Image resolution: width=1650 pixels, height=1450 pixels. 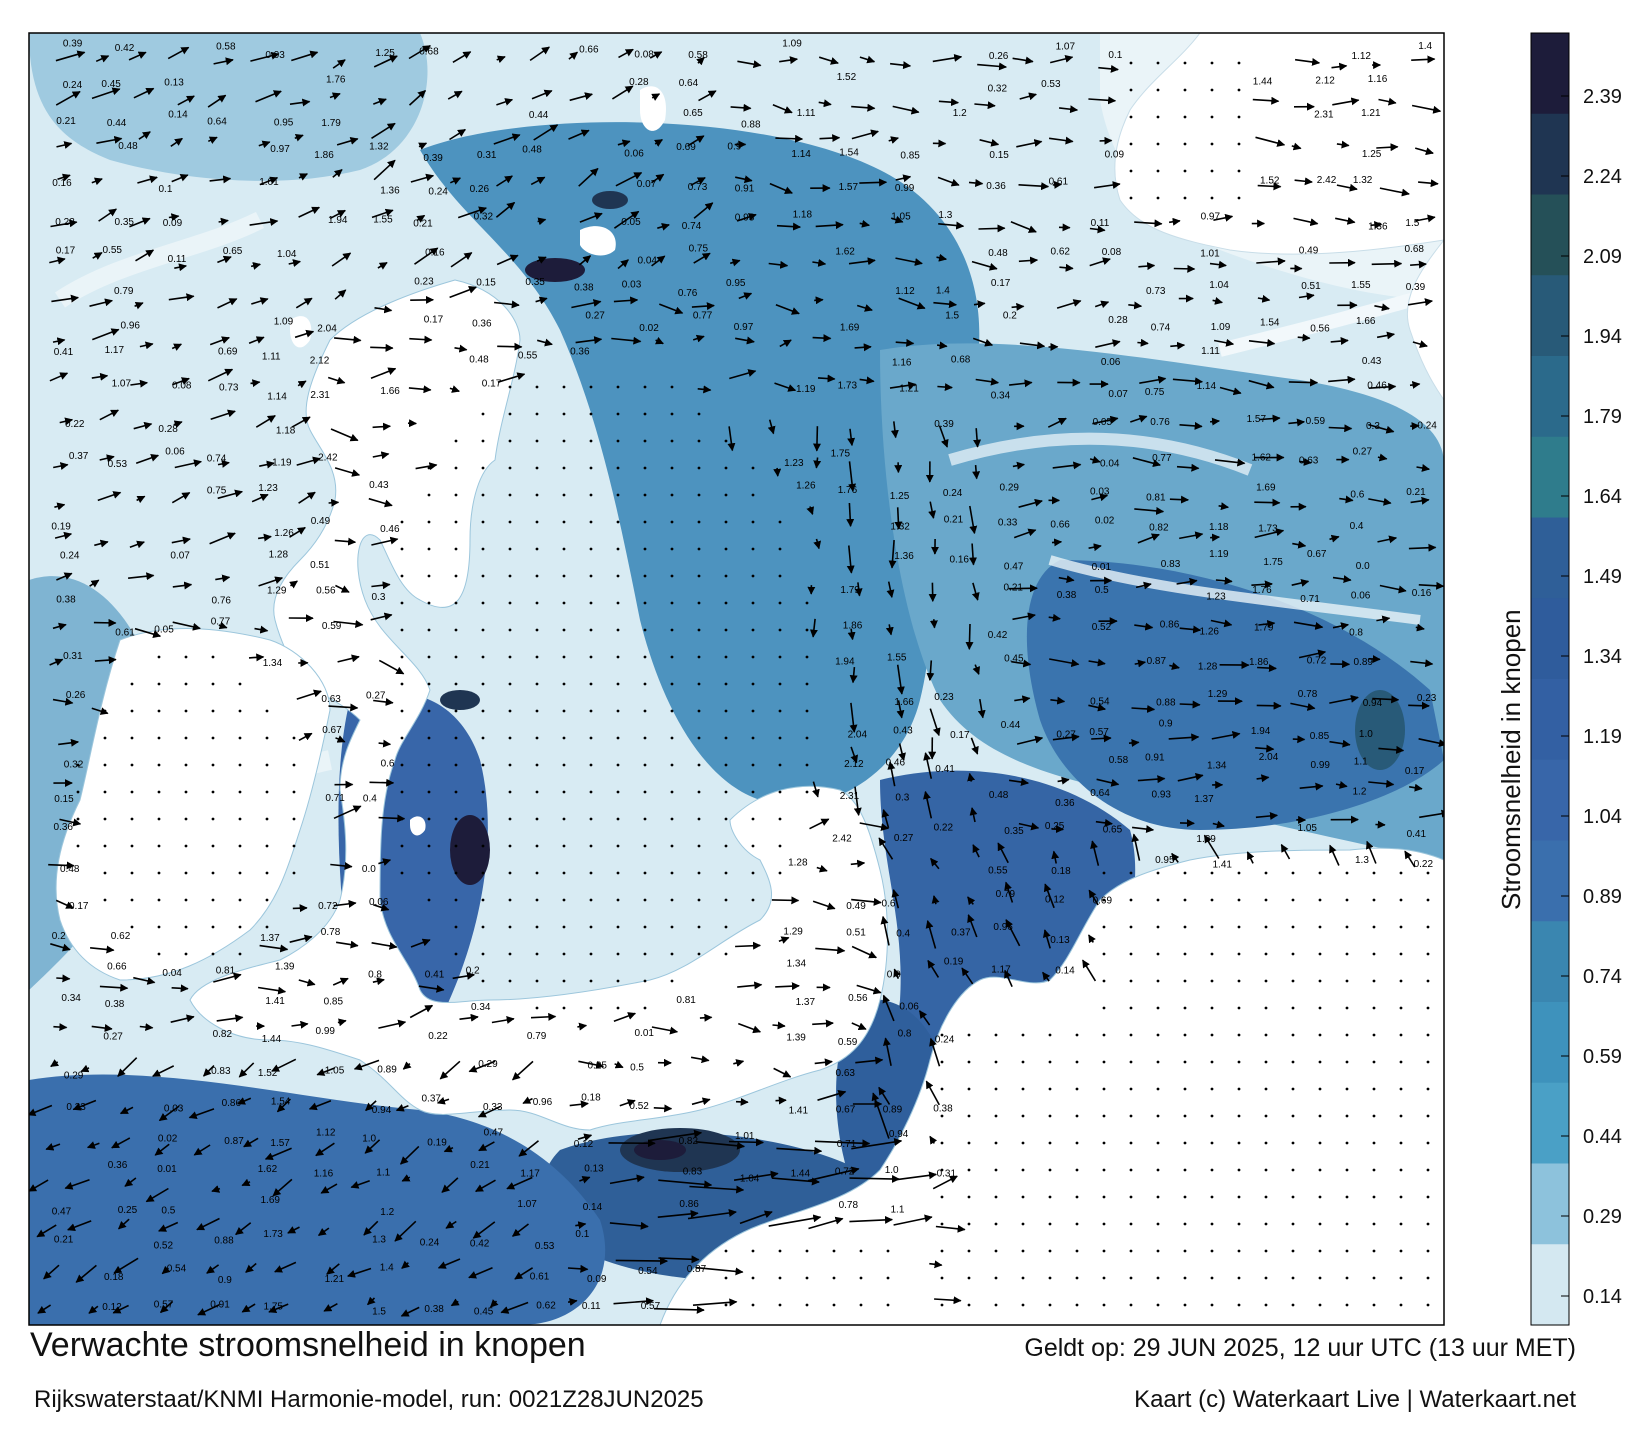 What do you see at coordinates (225, 1280) in the screenshot?
I see `speed-label: 0.9` at bounding box center [225, 1280].